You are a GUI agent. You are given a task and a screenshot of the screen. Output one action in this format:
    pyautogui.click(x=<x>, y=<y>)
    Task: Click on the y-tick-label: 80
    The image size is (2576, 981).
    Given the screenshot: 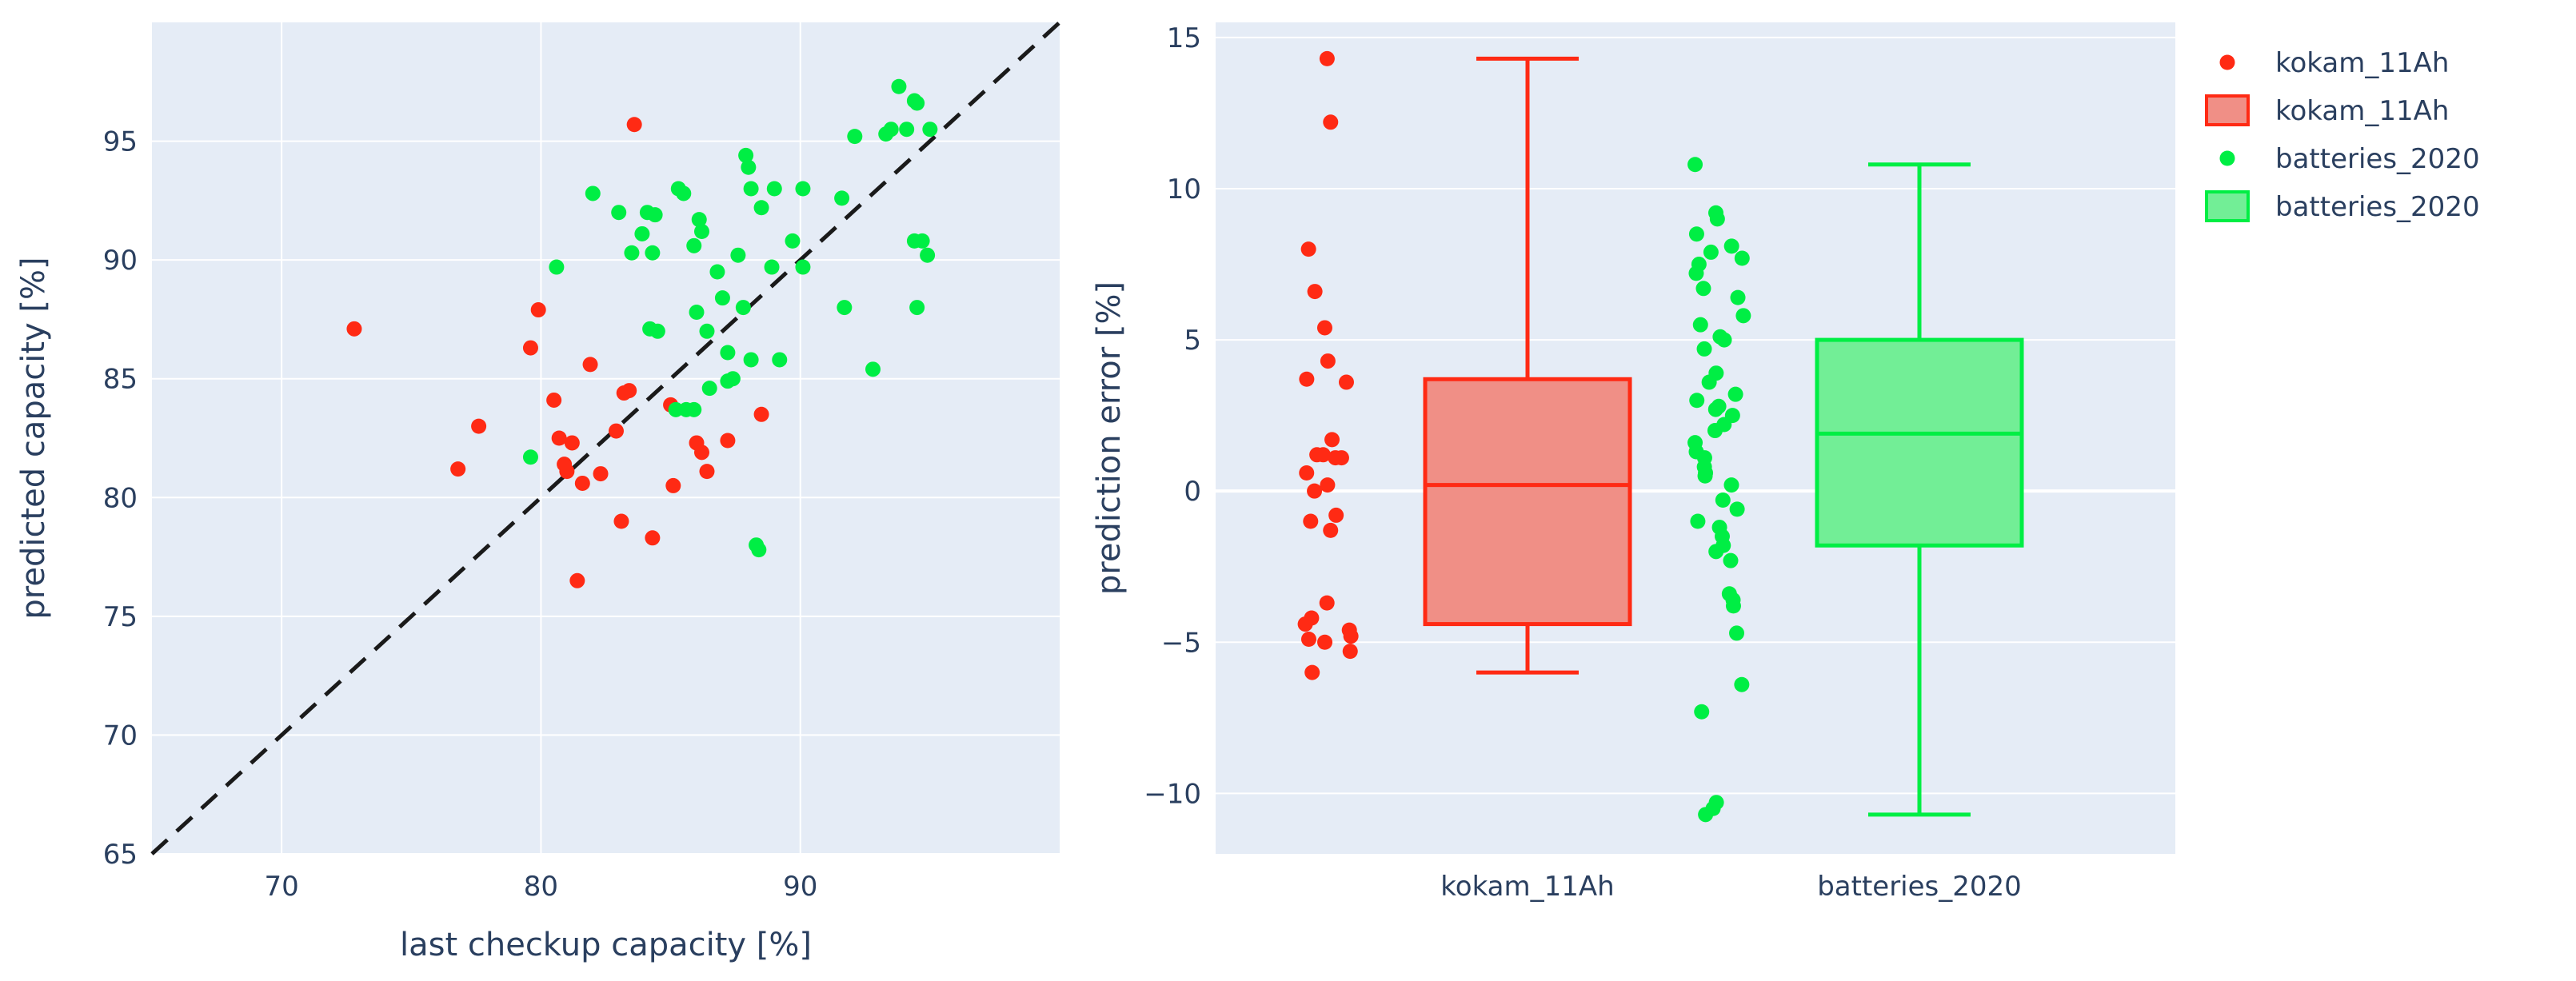 What is the action you would take?
    pyautogui.click(x=121, y=498)
    